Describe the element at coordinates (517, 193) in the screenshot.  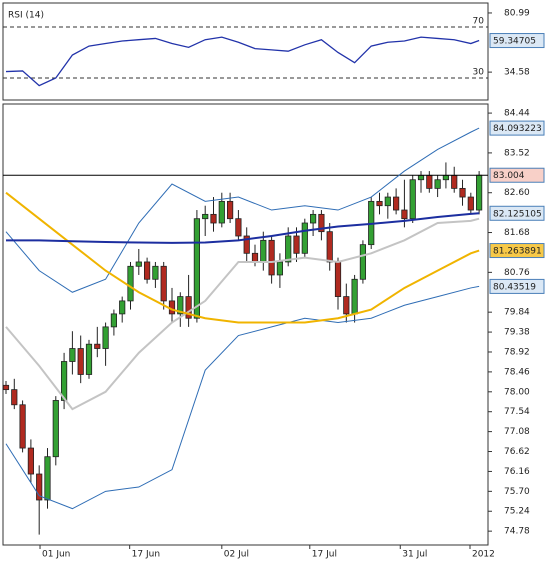
I see `y-tick-label: 82.60` at that location.